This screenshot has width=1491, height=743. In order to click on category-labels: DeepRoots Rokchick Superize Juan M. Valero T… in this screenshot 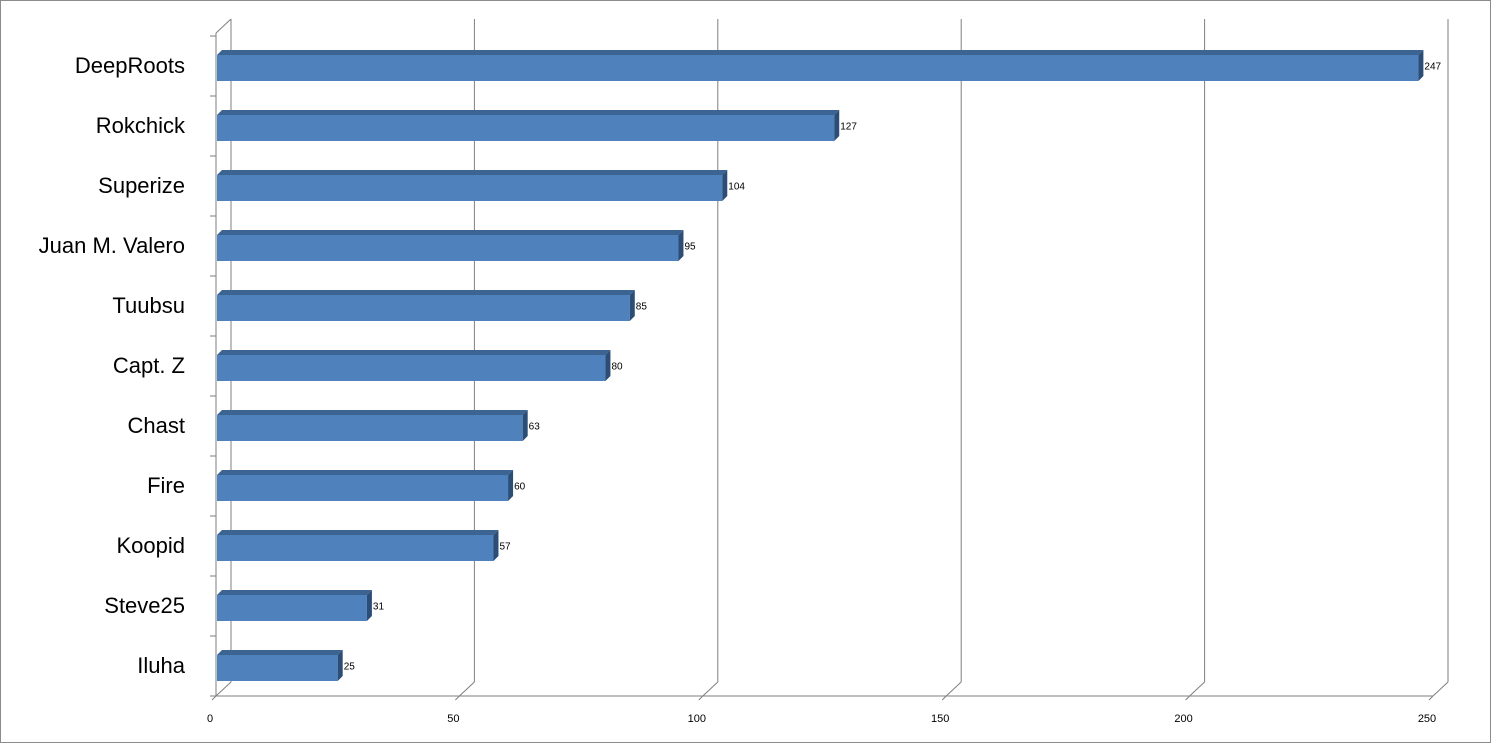, I will do `click(112, 365)`.